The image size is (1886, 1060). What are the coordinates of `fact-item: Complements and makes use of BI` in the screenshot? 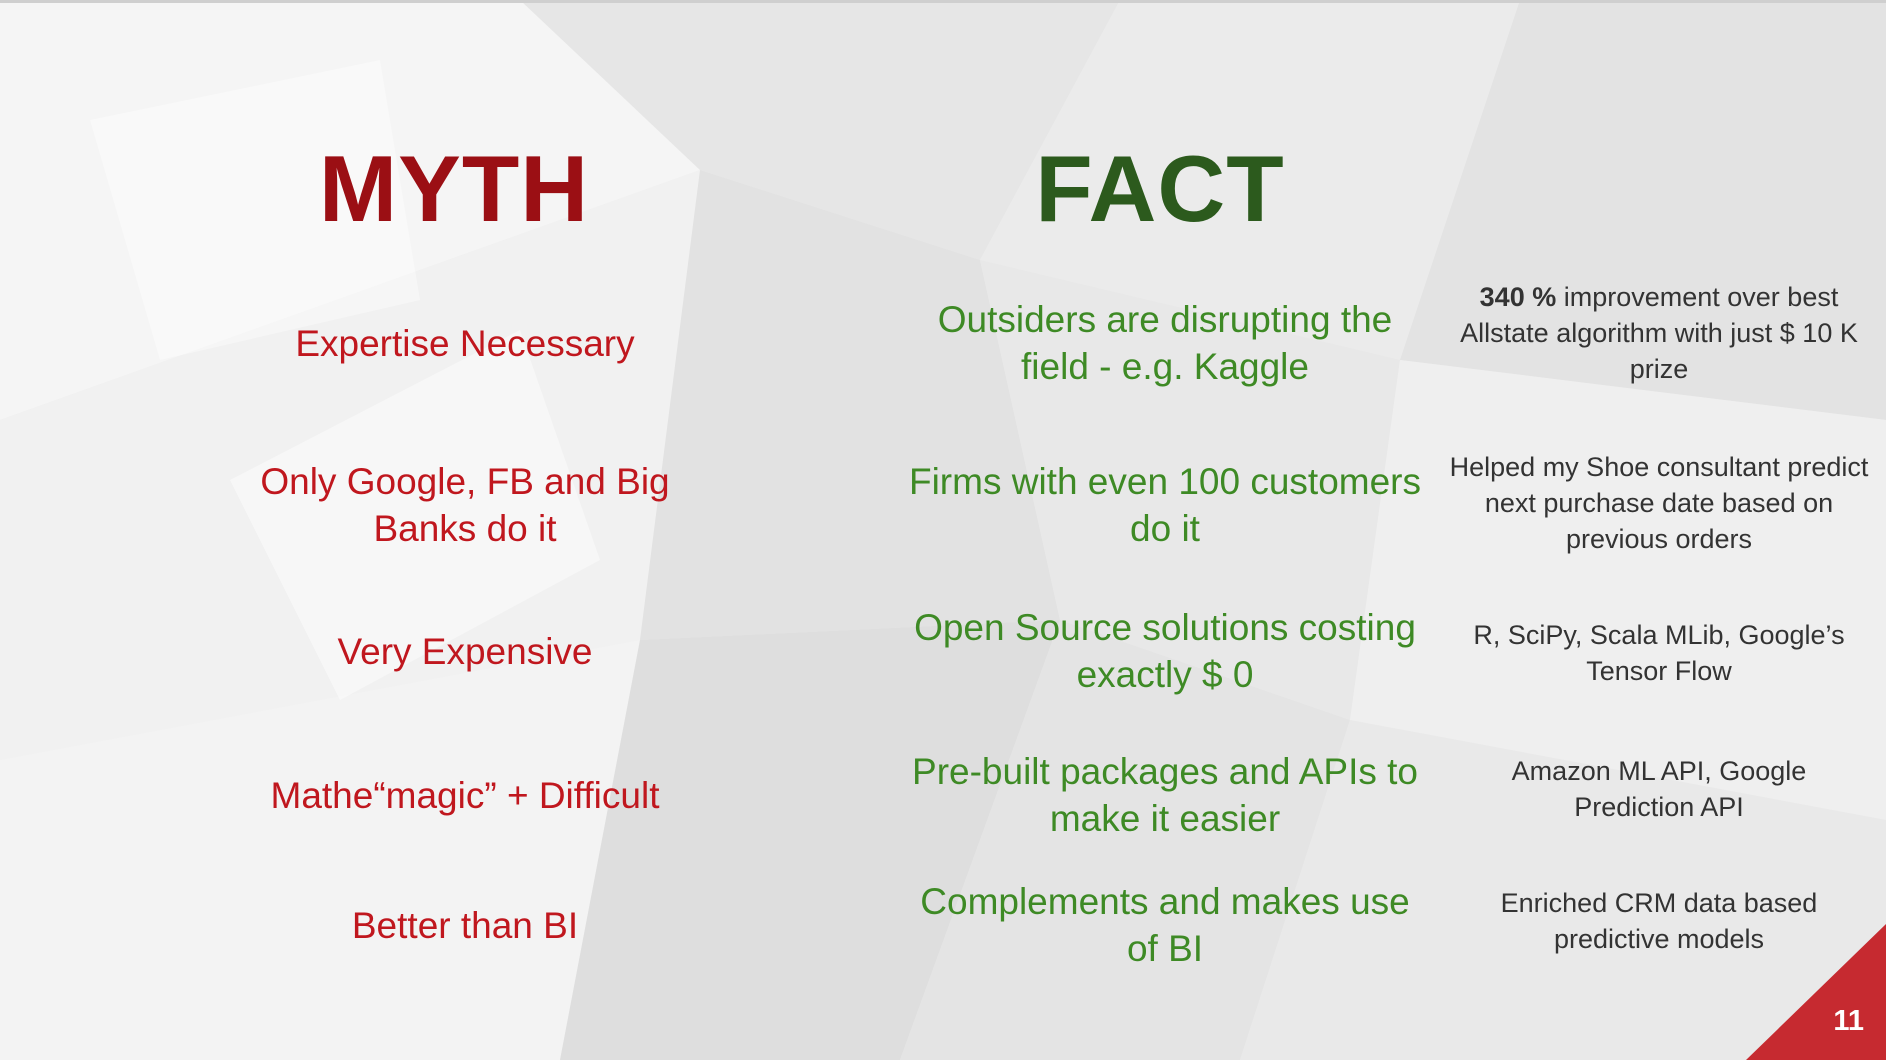 It's located at (1165, 925).